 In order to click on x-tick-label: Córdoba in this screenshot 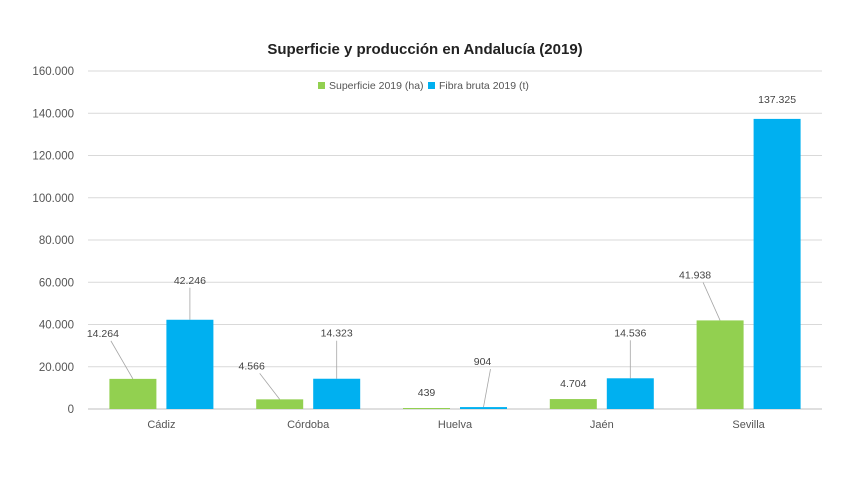, I will do `click(308, 425)`.